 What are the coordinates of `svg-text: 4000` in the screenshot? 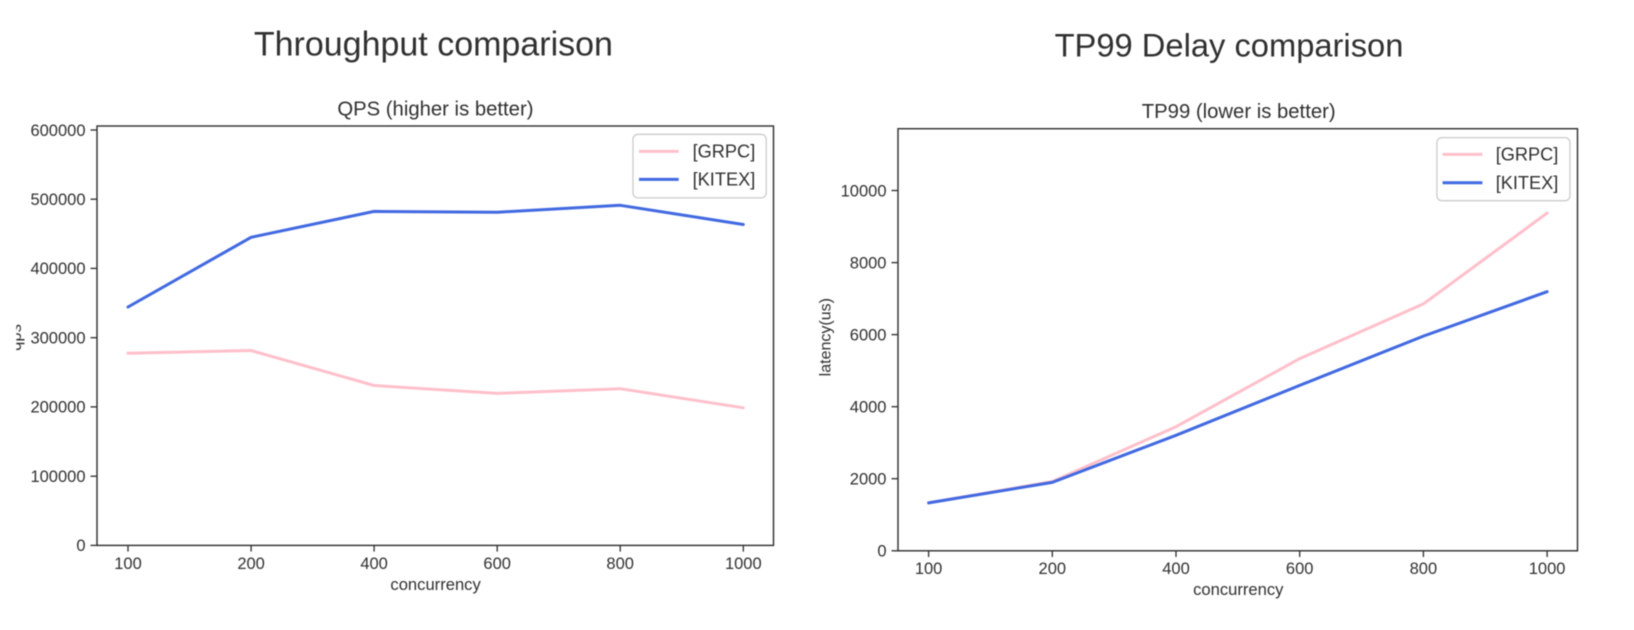 It's located at (868, 408).